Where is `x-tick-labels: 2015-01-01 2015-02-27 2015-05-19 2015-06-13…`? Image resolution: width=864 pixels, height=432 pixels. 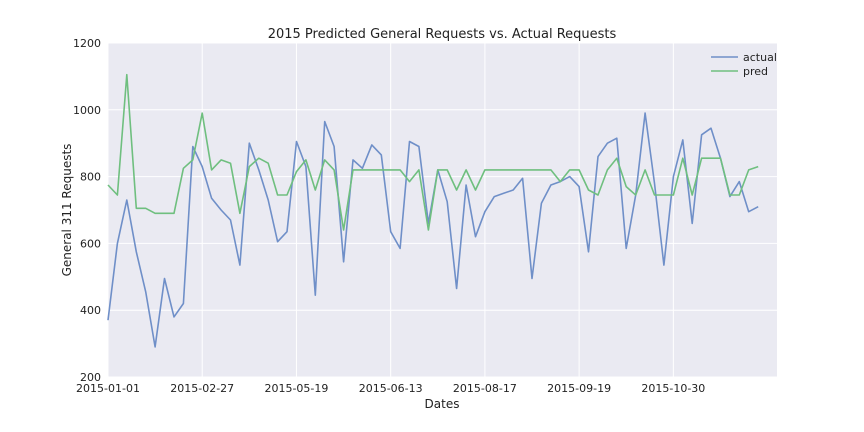 x-tick-labels: 2015-01-01 2015-02-27 2015-05-19 2015-06-13… is located at coordinates (390, 388).